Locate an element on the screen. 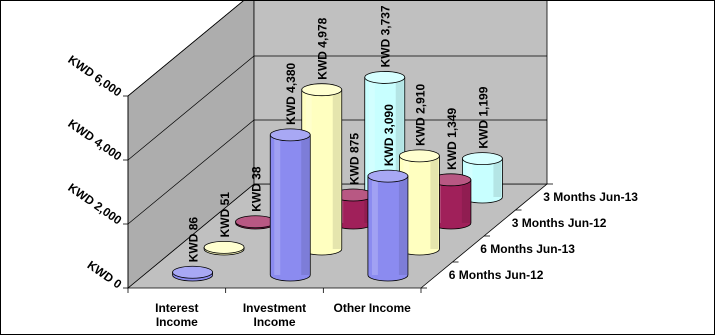 Image resolution: width=715 pixels, height=335 pixels. gridline is located at coordinates (185, 49).